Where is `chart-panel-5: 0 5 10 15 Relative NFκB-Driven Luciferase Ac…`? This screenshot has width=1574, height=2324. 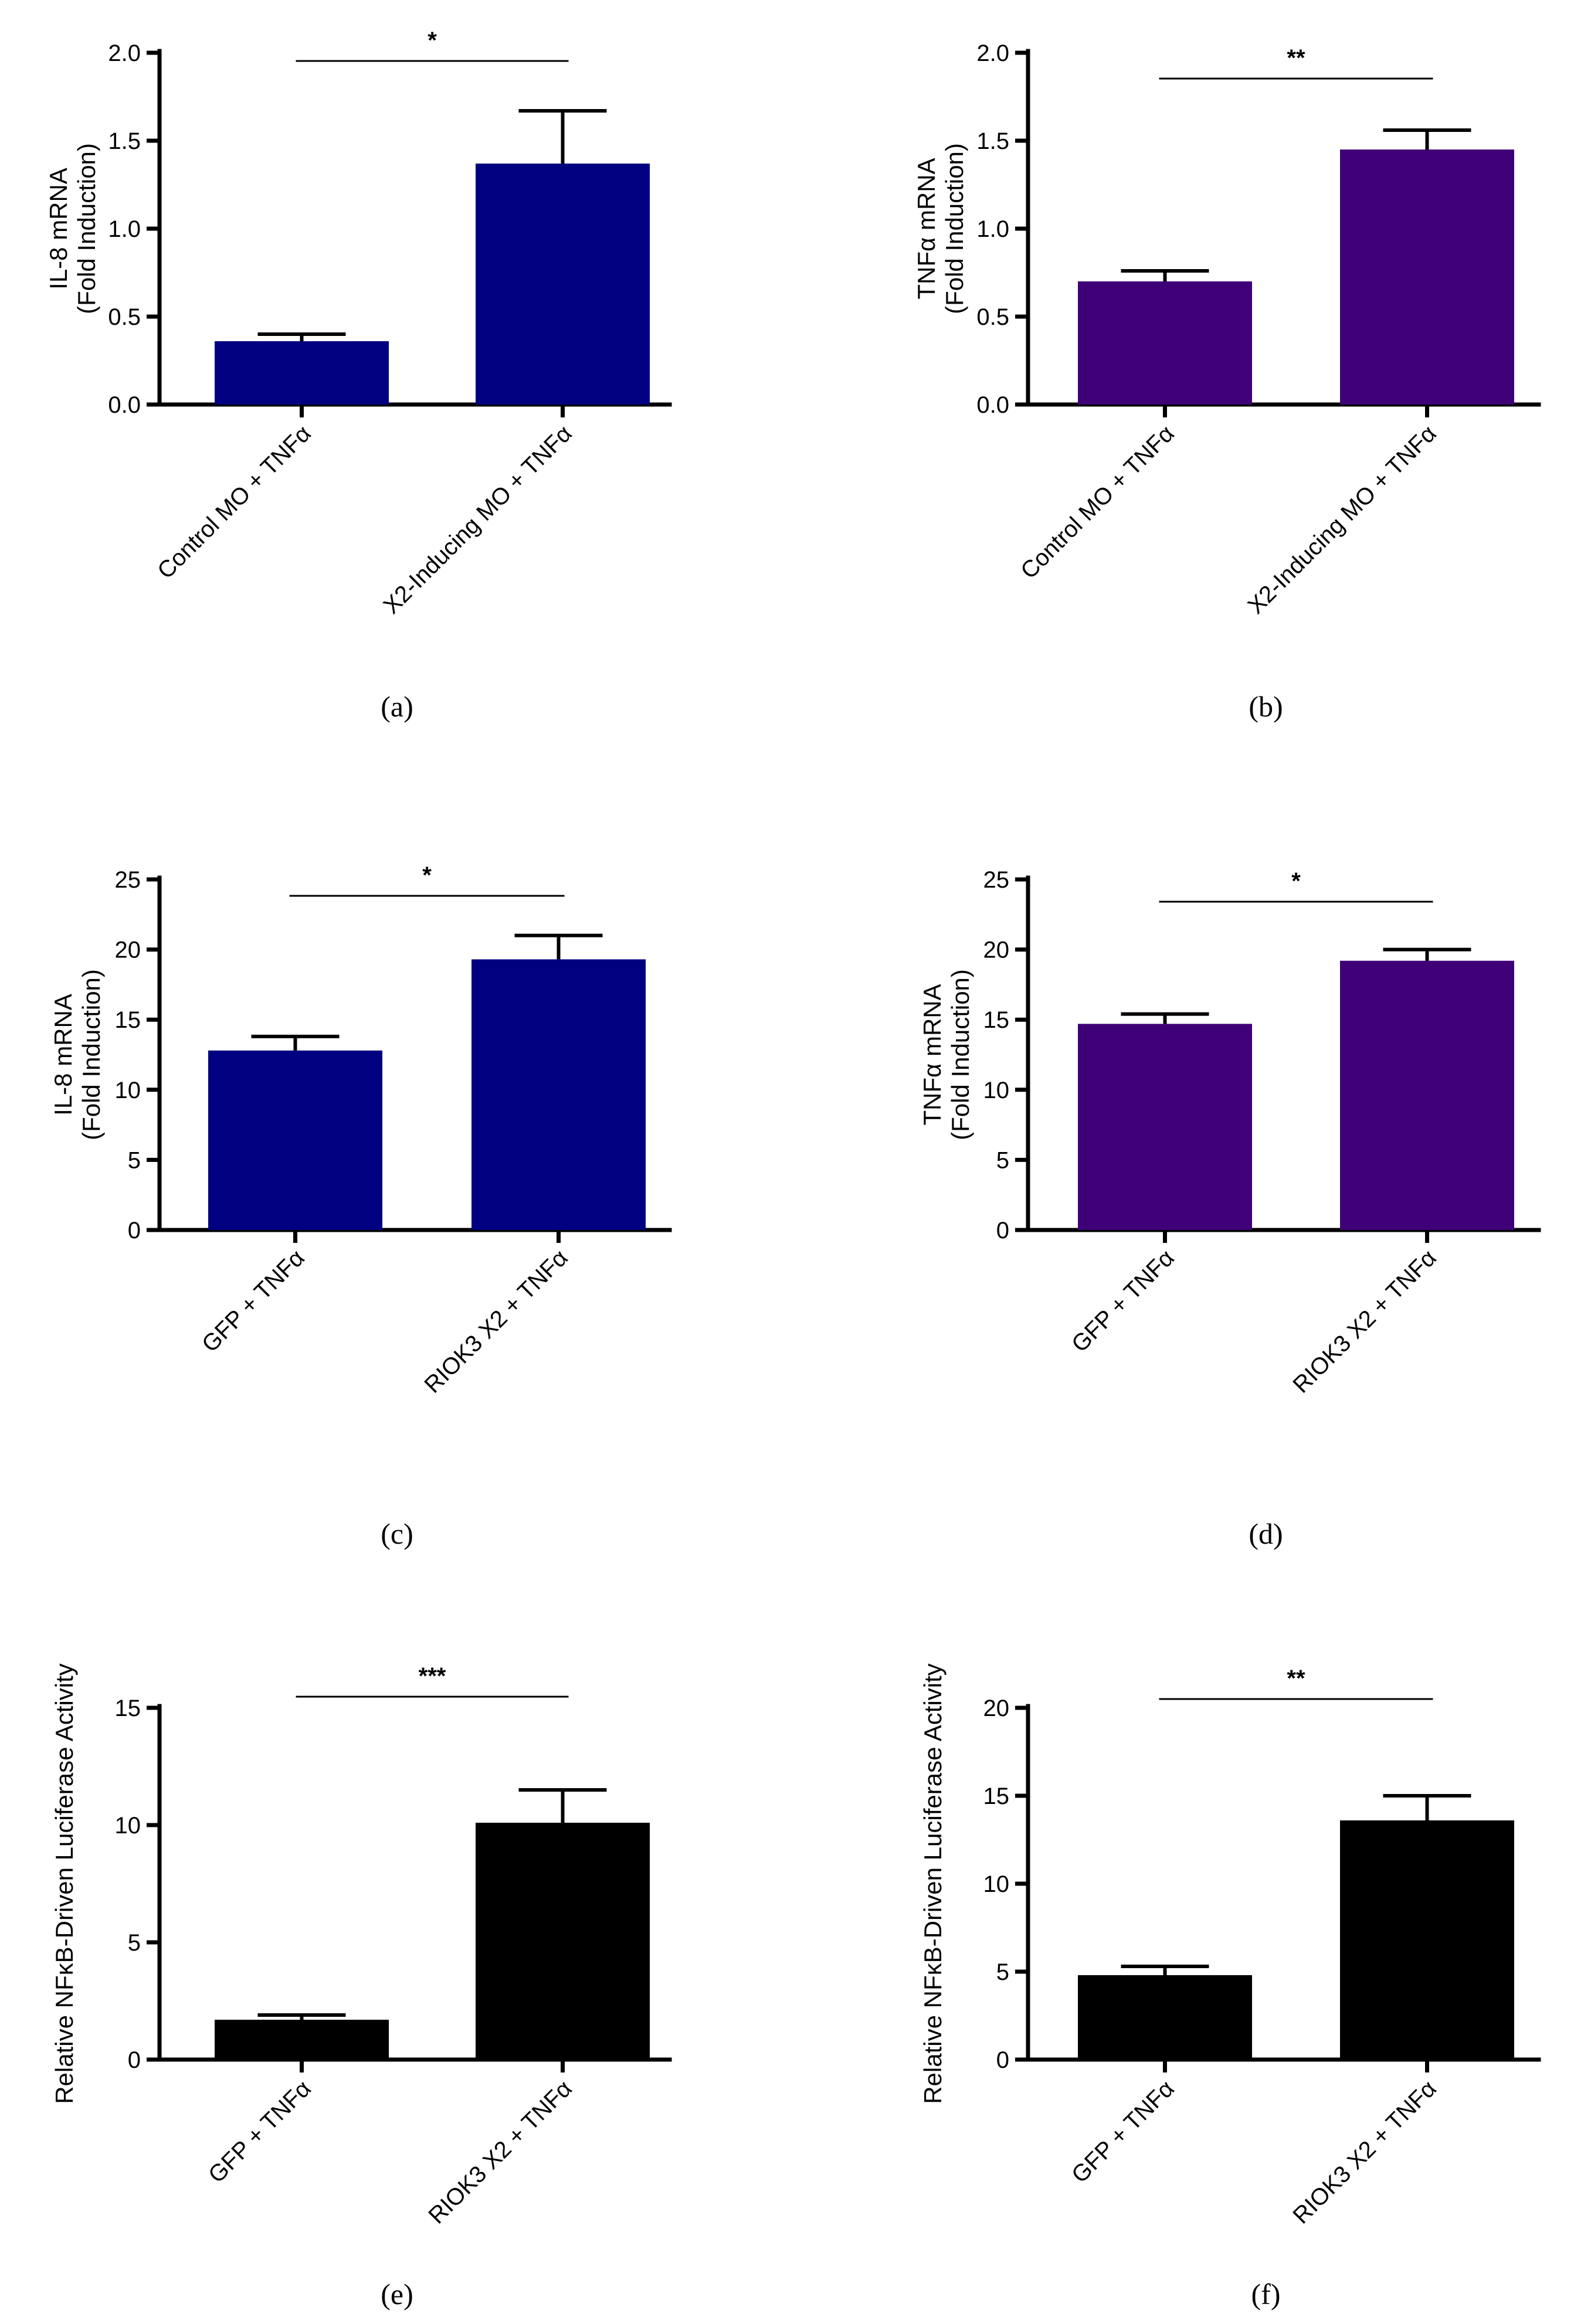 chart-panel-5: 0 5 10 15 Relative NFκB-Driven Luciferase Ac… is located at coordinates (361, 1987).